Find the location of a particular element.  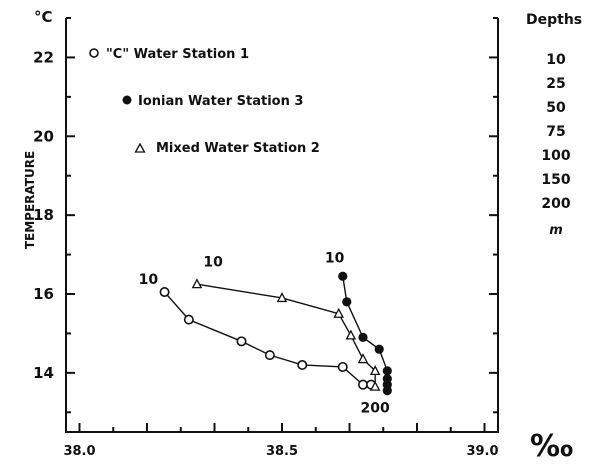

y-tick-label: 14 is located at coordinates (43, 373).